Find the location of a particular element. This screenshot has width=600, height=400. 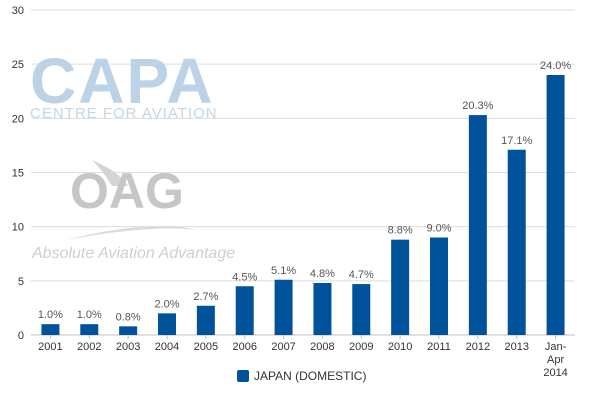

x-tick-label: 2013 is located at coordinates (516, 347).